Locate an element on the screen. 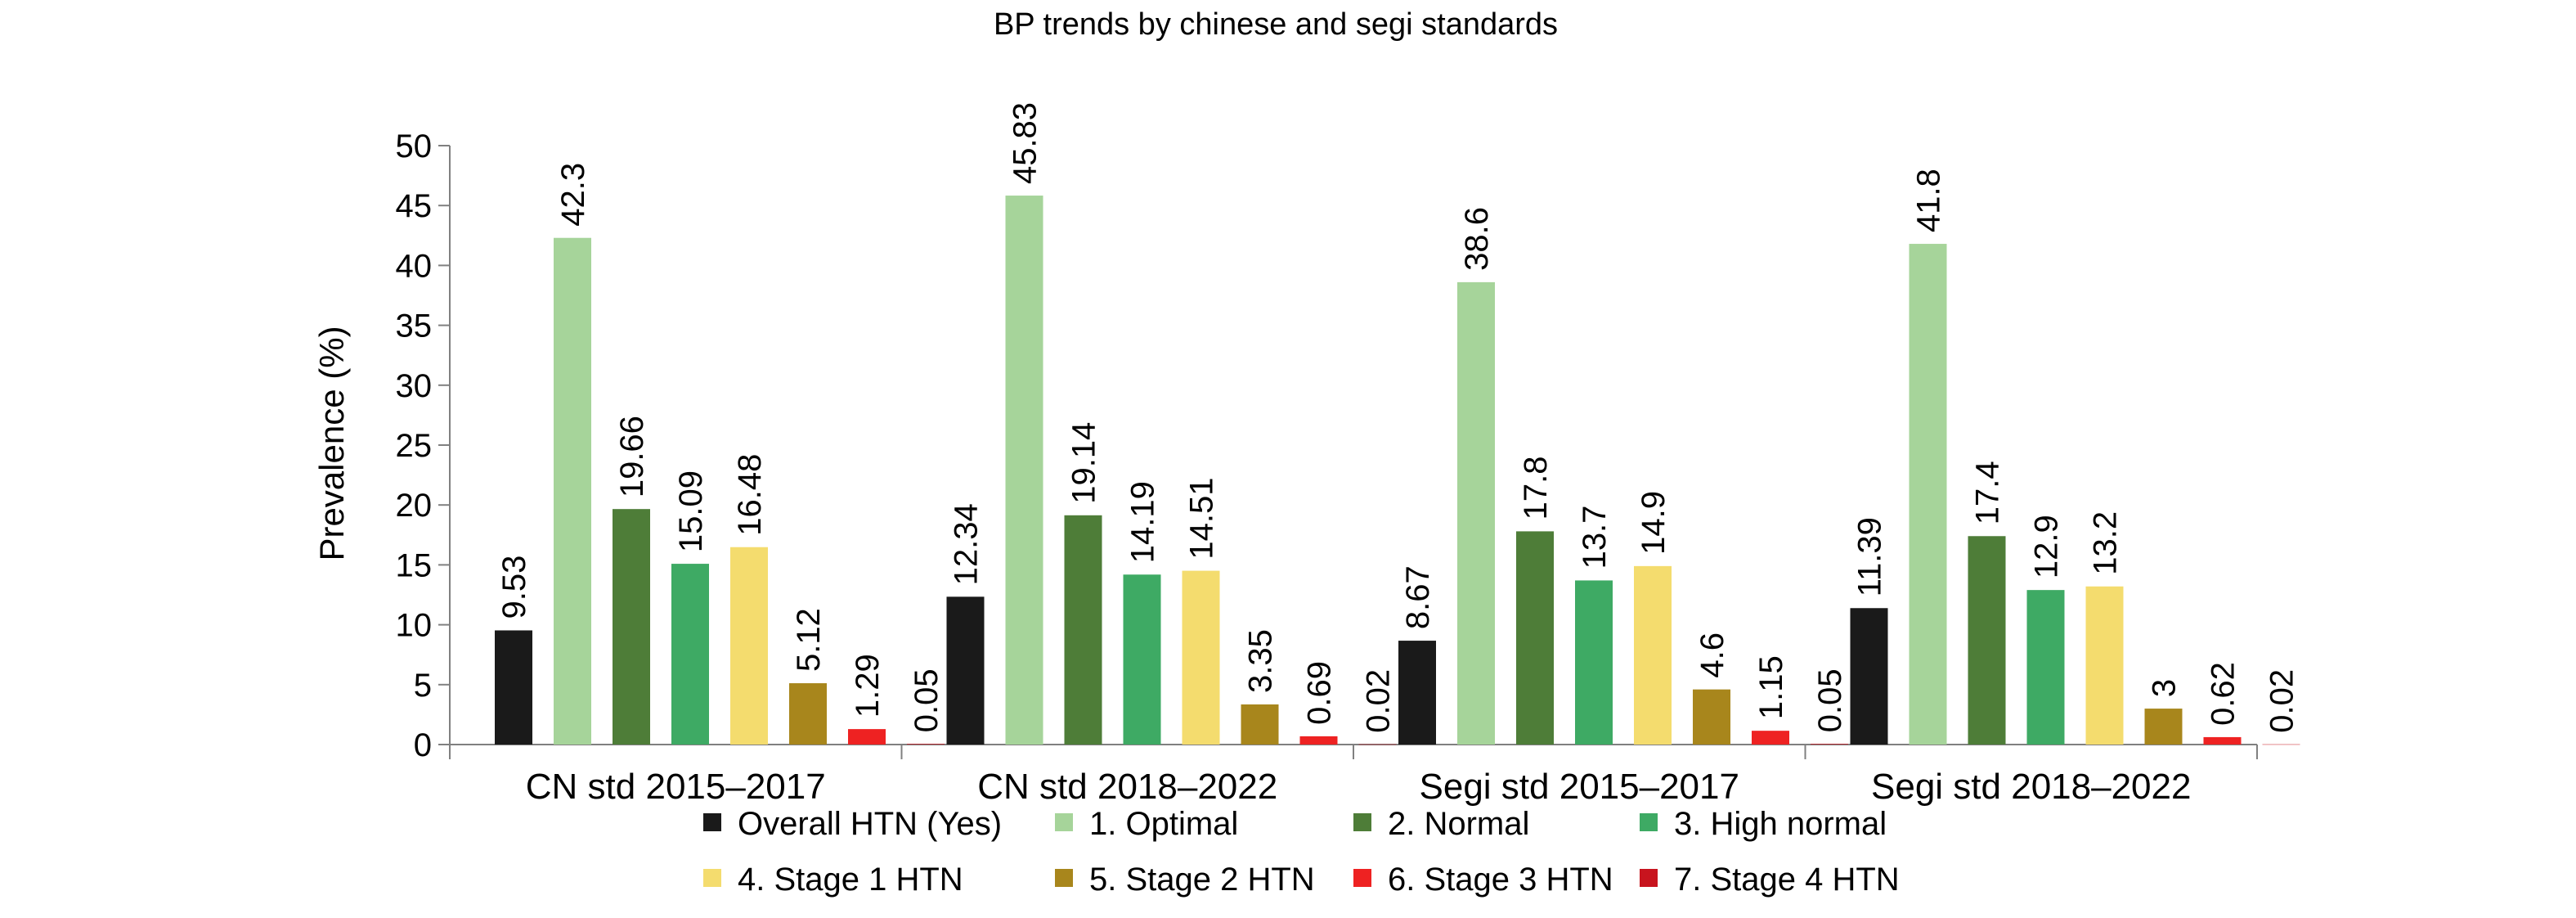  legend-label: Overall HTN (Yes) is located at coordinates (870, 824).